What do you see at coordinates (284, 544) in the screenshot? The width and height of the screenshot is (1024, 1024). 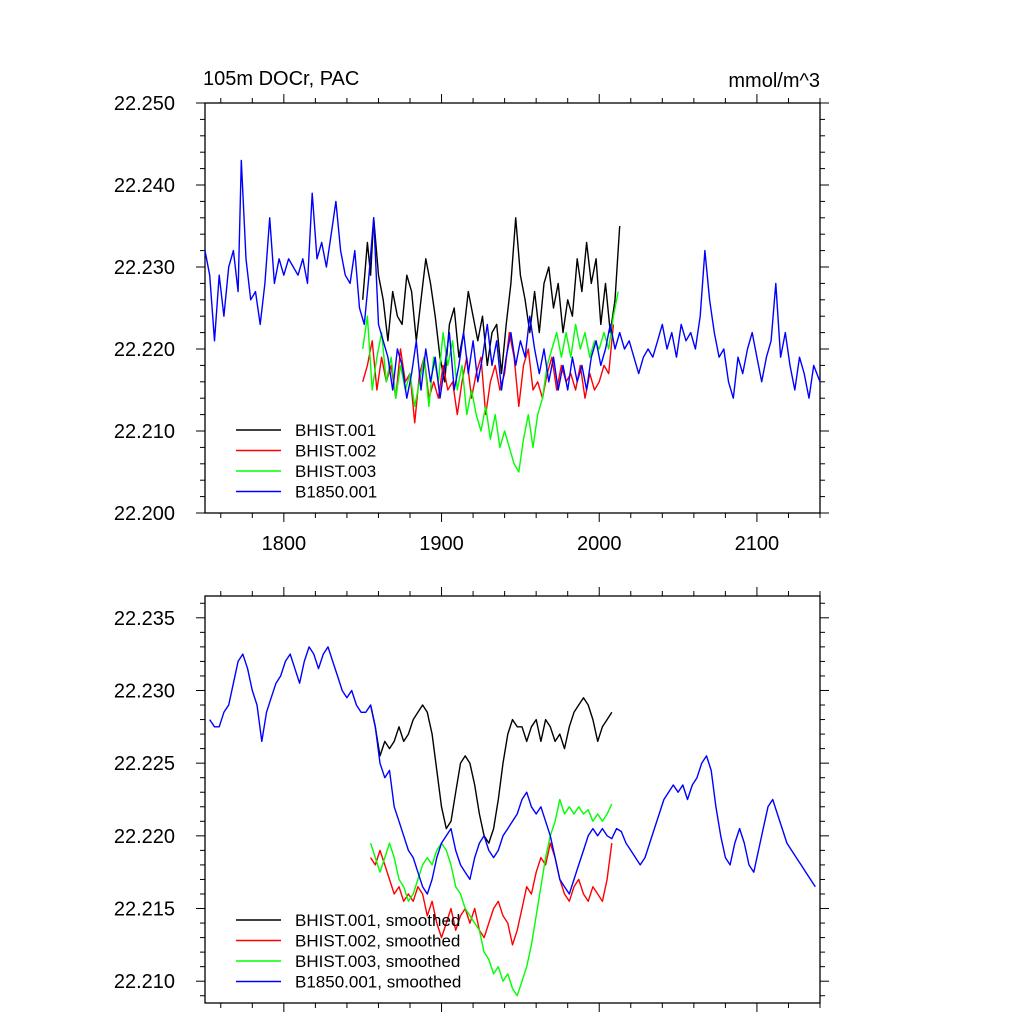 I see `top-x-tick-label: 1800` at bounding box center [284, 544].